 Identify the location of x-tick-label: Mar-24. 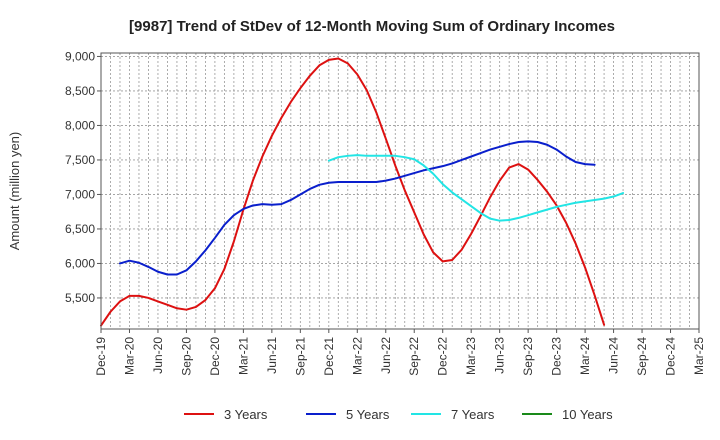
(585, 356).